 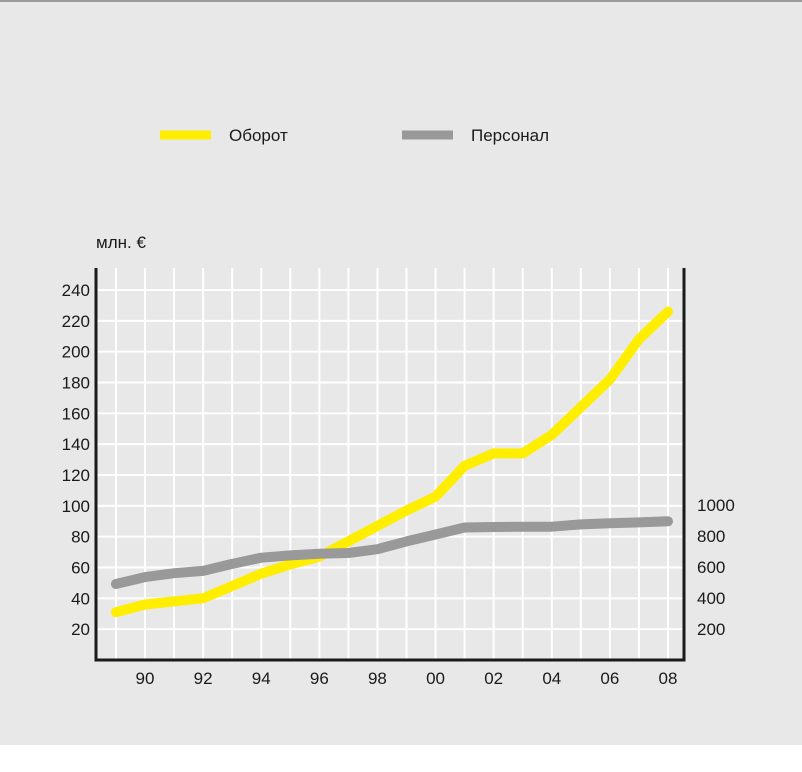 What do you see at coordinates (76, 352) in the screenshot?
I see `left-y-tick-label: 200` at bounding box center [76, 352].